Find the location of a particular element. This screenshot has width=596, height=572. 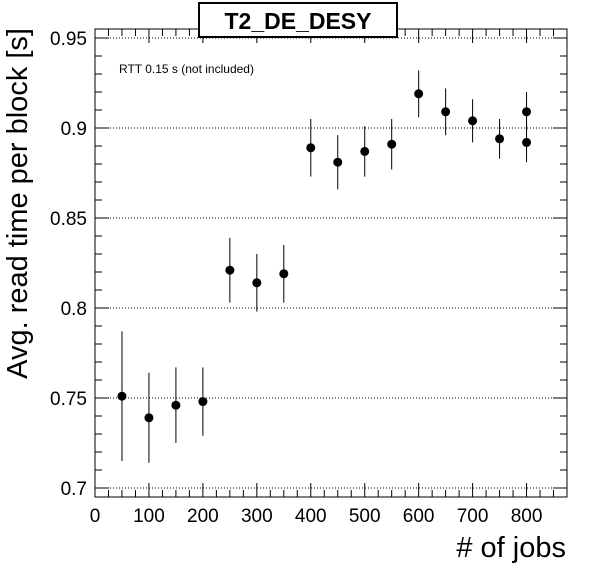

y-tick-label: 0.85 is located at coordinates (68, 219).